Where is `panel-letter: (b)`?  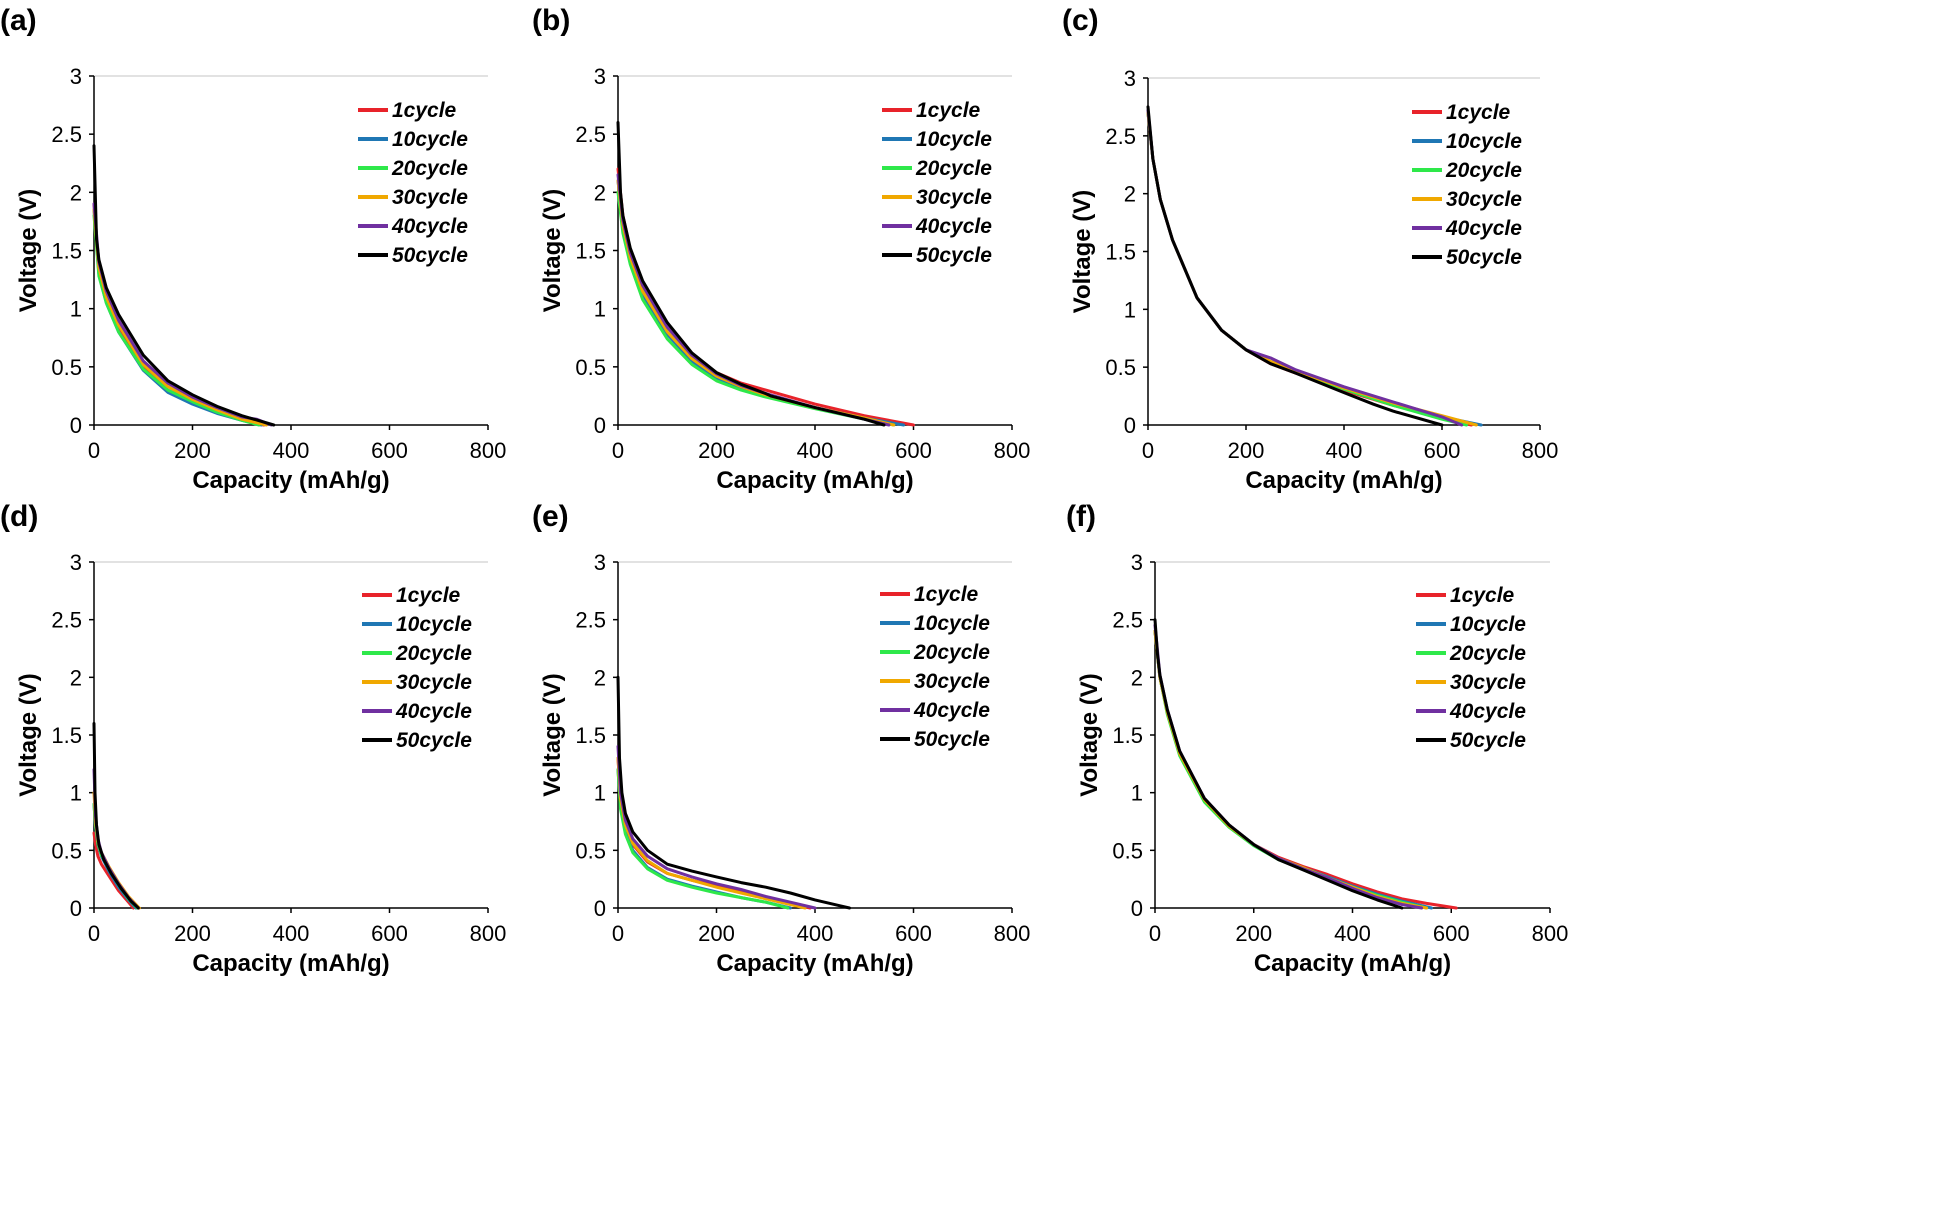
panel-letter: (b) is located at coordinates (551, 20).